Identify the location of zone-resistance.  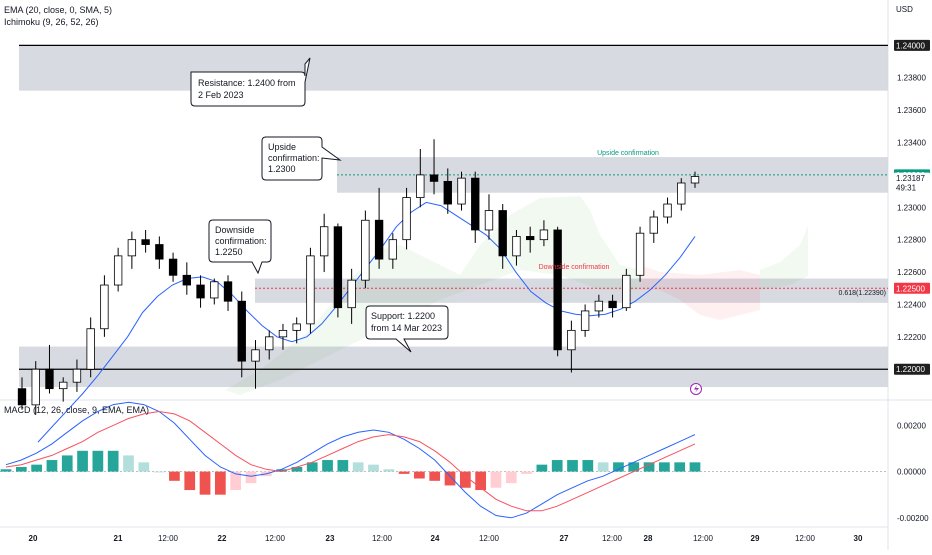
(453, 68).